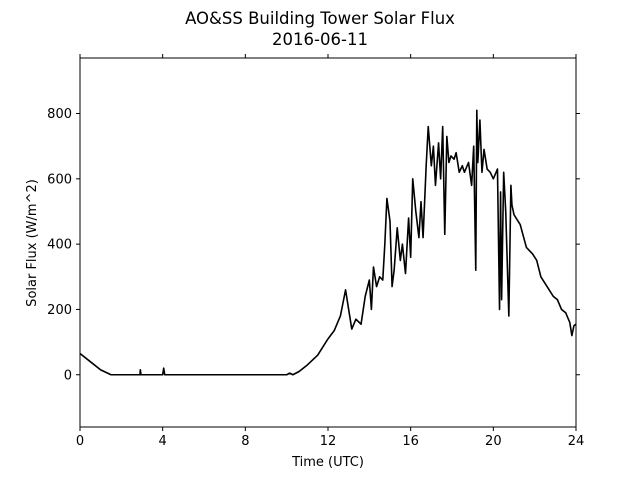 This screenshot has width=640, height=480. What do you see at coordinates (32, 243) in the screenshot?
I see `y-axis-label: Solar Flux (W/m^2)` at bounding box center [32, 243].